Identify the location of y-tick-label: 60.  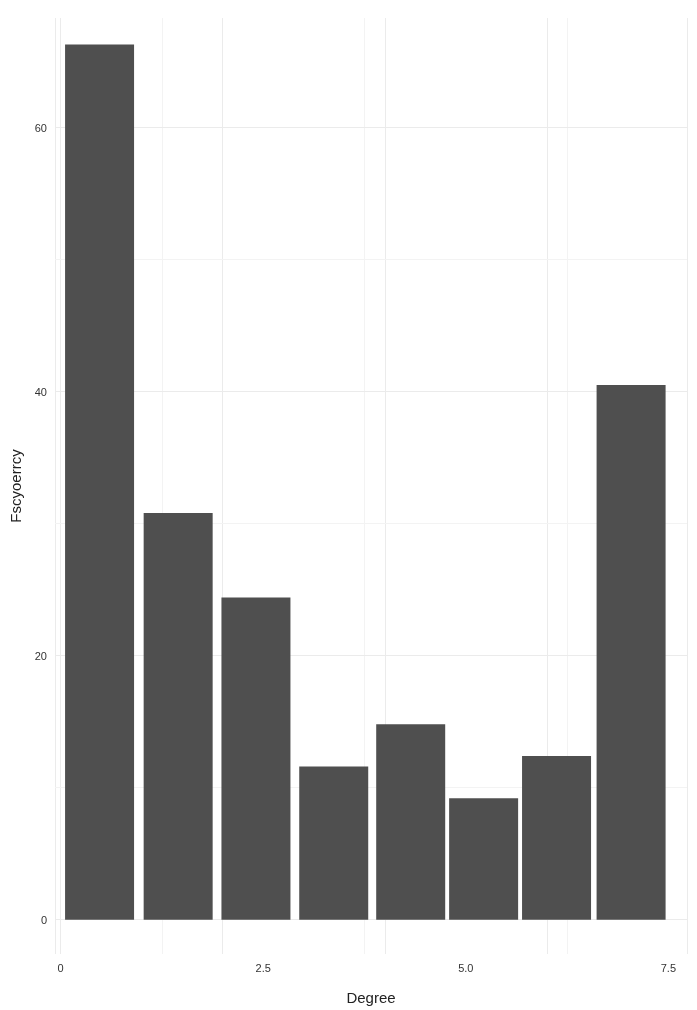
(40, 127).